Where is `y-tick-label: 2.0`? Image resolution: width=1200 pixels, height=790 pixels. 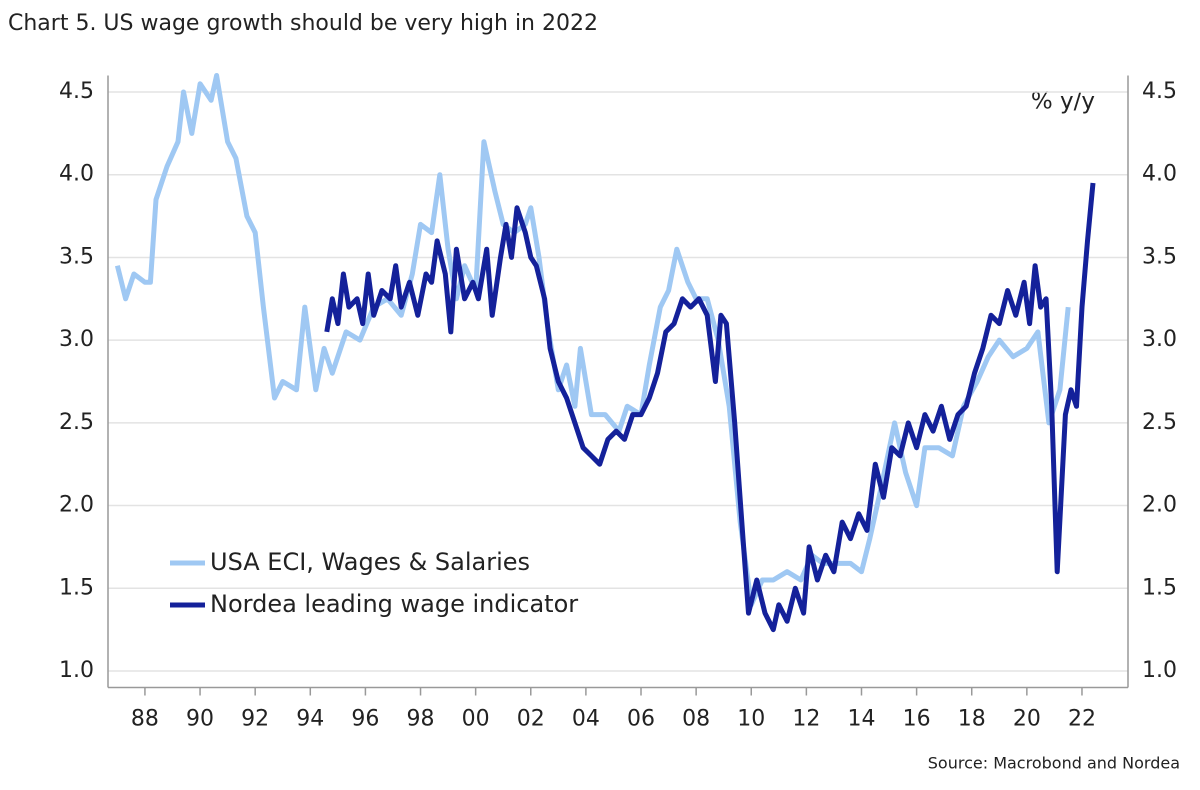
y-tick-label: 2.0 is located at coordinates (76, 505).